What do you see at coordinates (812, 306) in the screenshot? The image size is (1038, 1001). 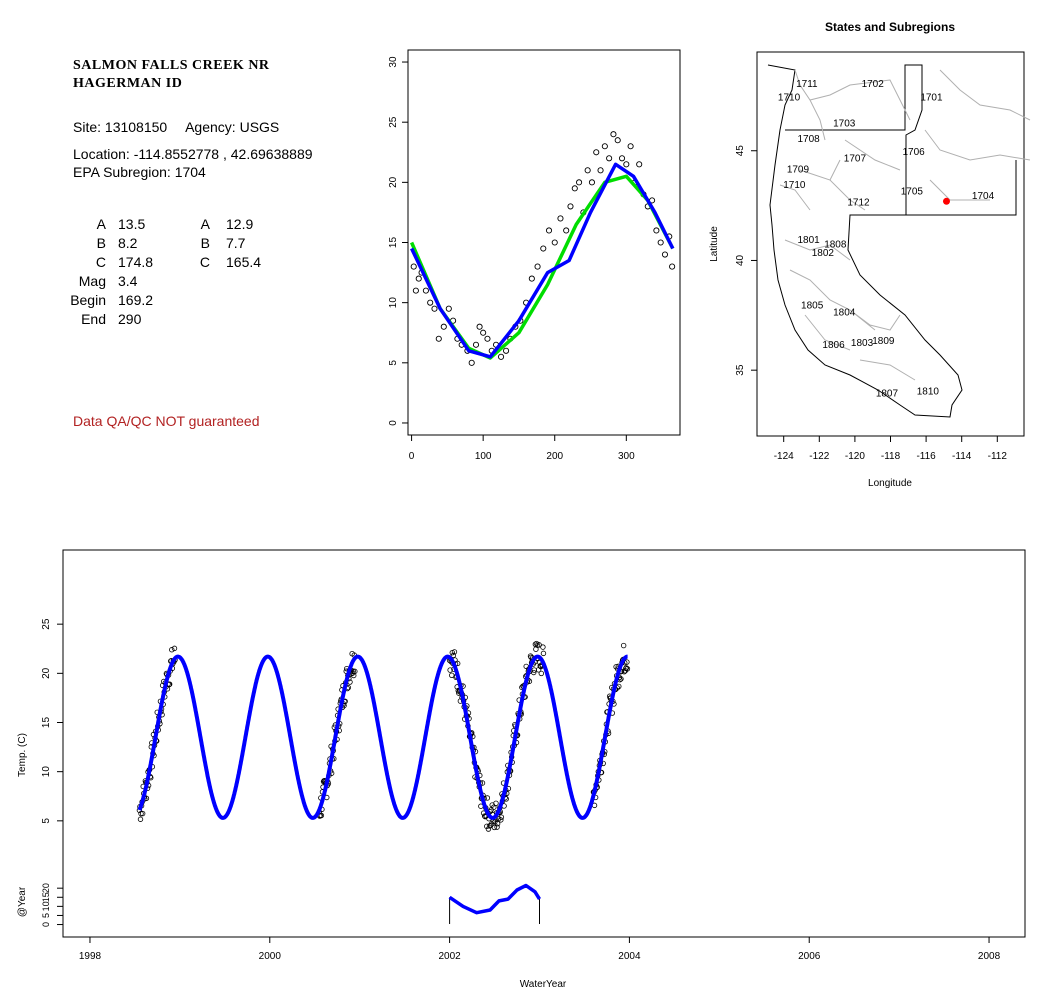 I see `map-region-label: 1805` at bounding box center [812, 306].